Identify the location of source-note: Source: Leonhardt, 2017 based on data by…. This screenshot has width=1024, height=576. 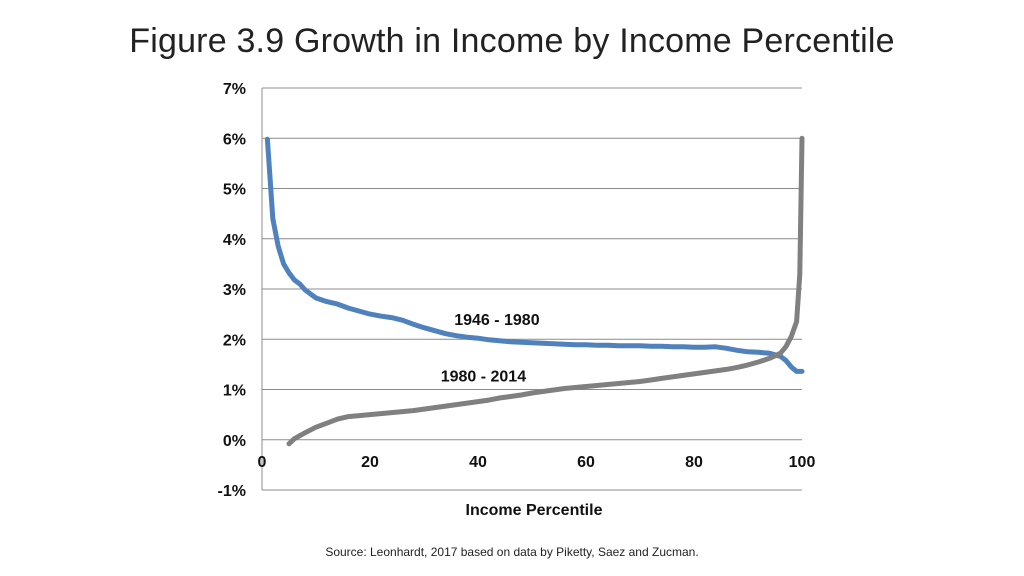
(512, 552).